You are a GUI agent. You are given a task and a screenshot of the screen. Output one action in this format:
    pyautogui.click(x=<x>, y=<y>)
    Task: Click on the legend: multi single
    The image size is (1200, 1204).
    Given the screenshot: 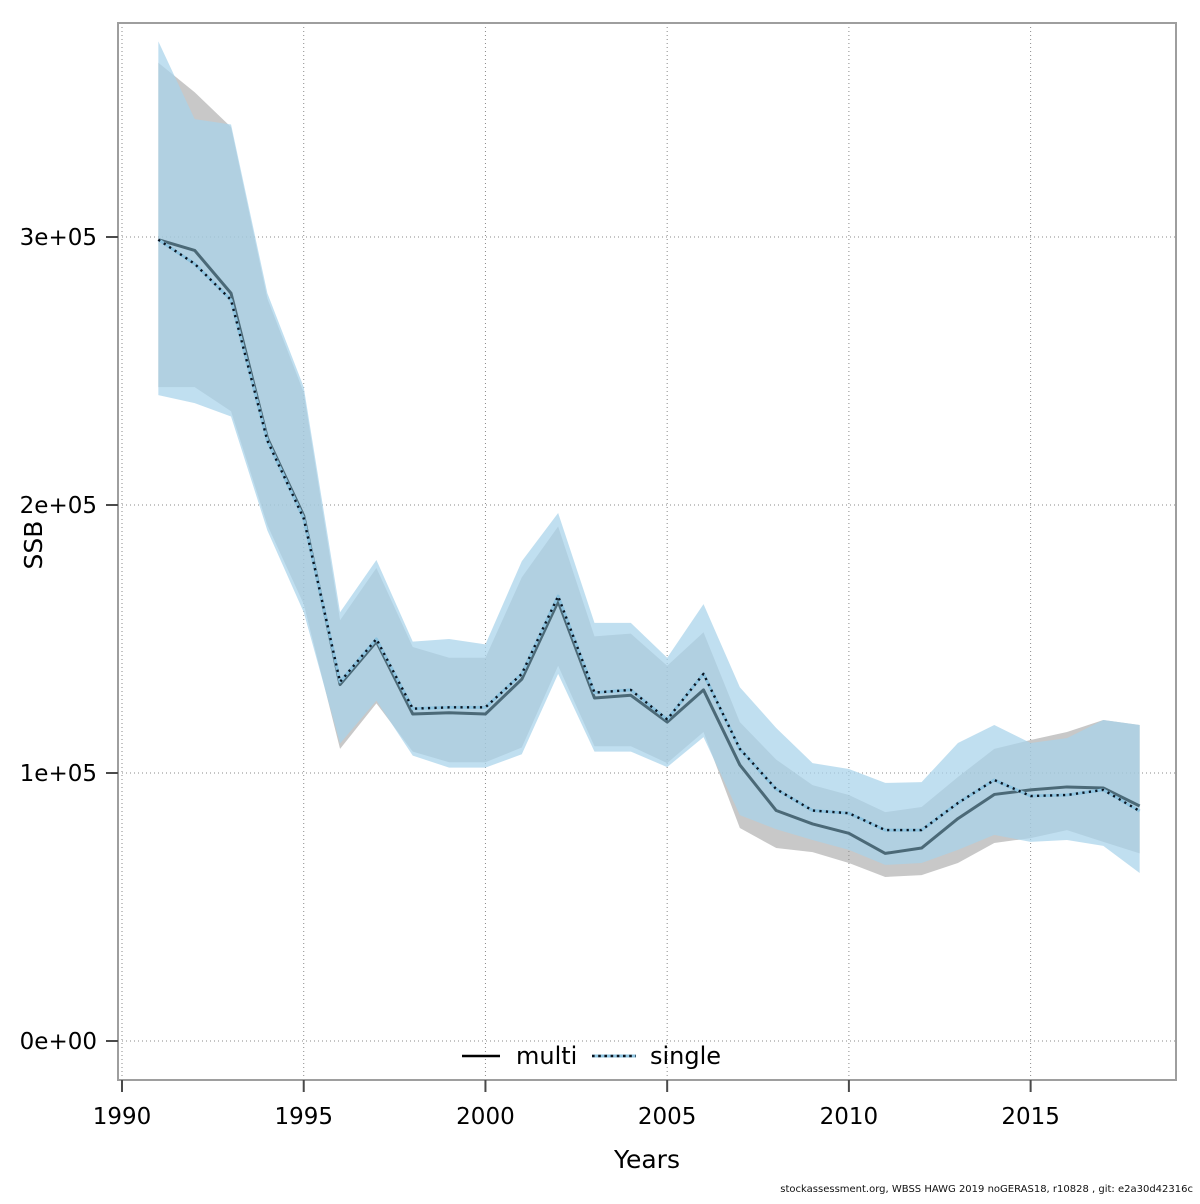 What is the action you would take?
    pyautogui.click(x=591, y=1056)
    